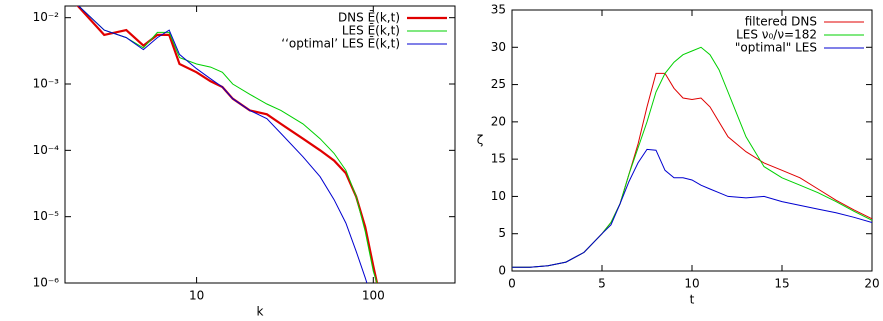  I want to click on legend-label: LES ν₀/ν=182, so click(776, 35).